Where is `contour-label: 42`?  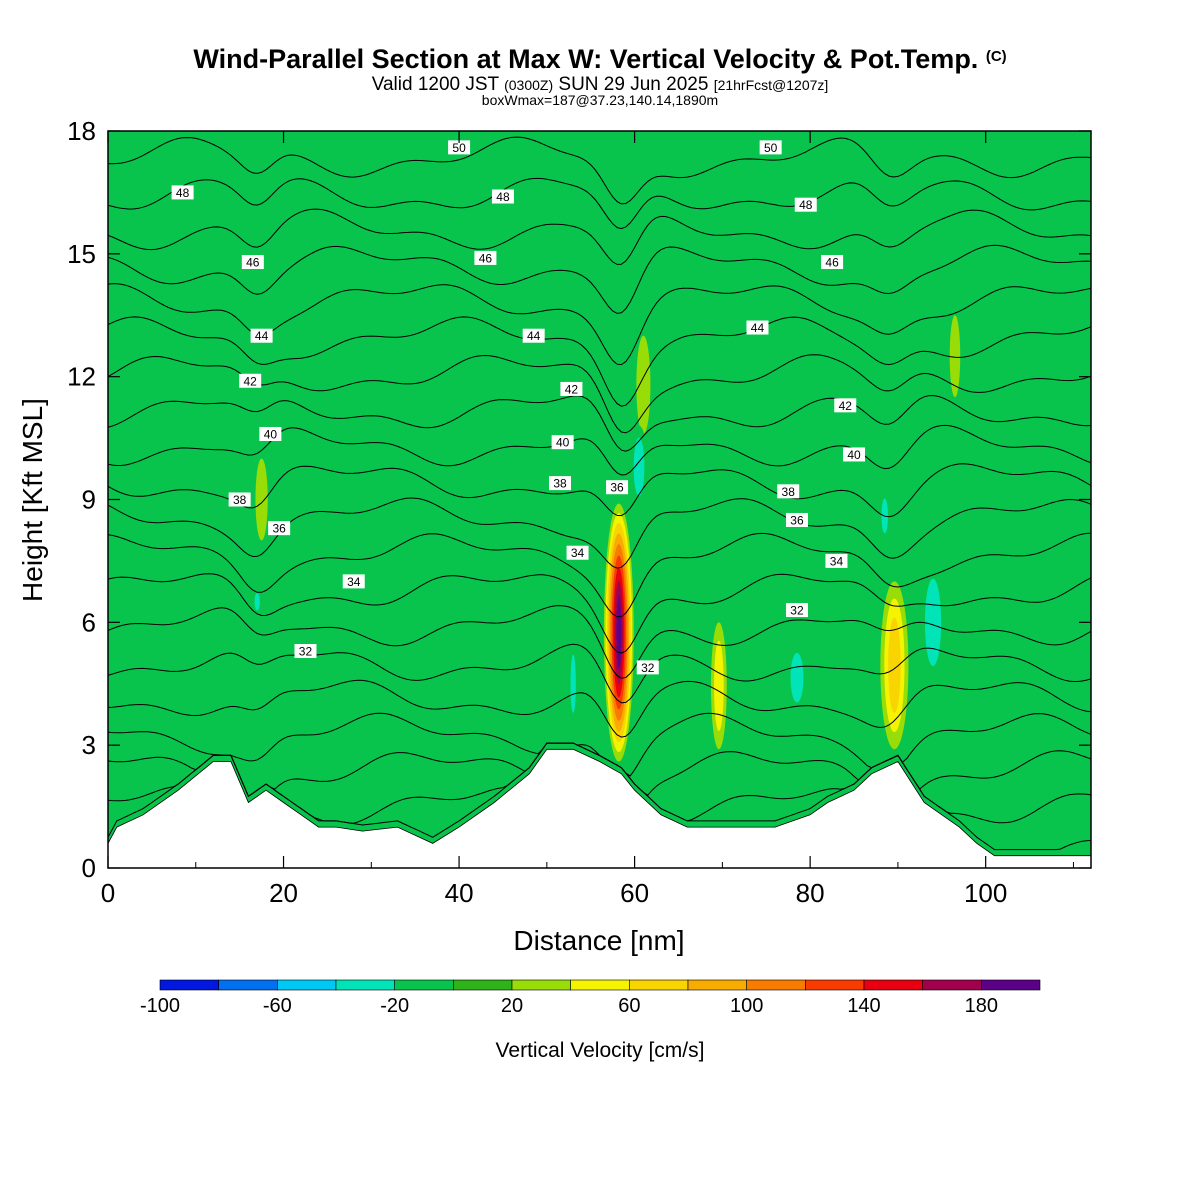 contour-label: 42 is located at coordinates (571, 388).